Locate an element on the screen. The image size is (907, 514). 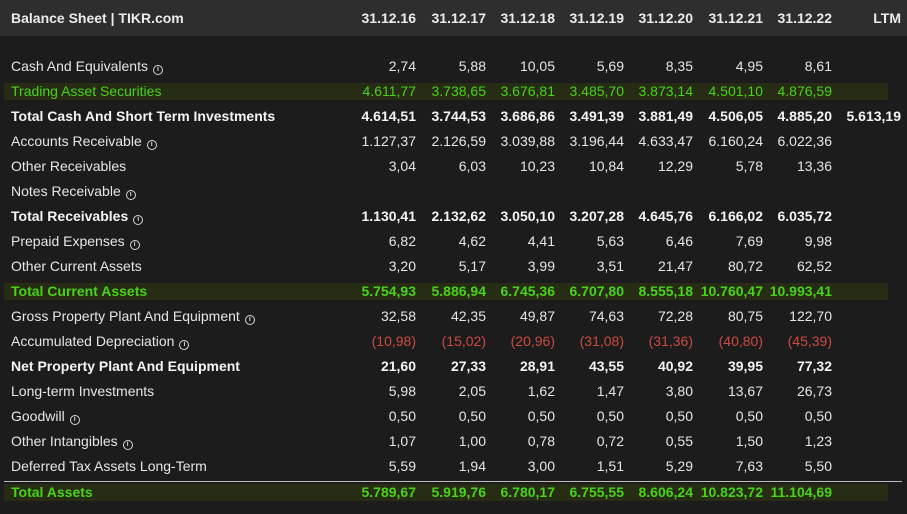
value-cell: 6.755,55 is located at coordinates (597, 492).